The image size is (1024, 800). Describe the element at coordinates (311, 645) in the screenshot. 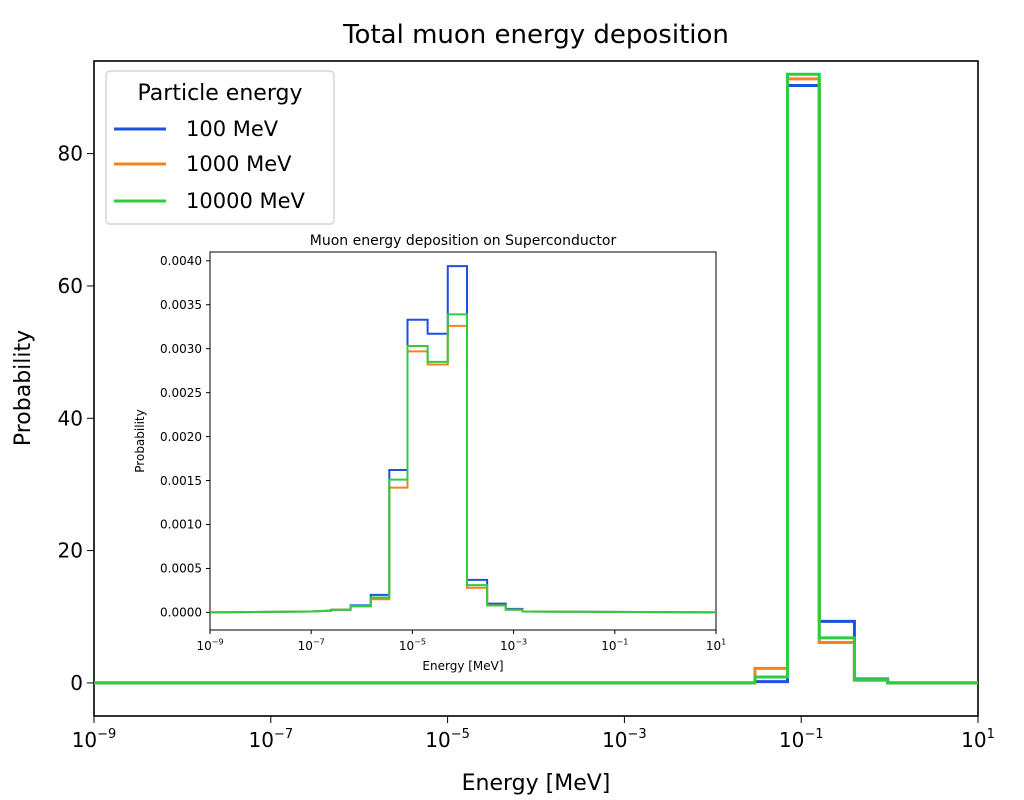

I see `inset-x-tick-label: 10⁻⁷` at that location.